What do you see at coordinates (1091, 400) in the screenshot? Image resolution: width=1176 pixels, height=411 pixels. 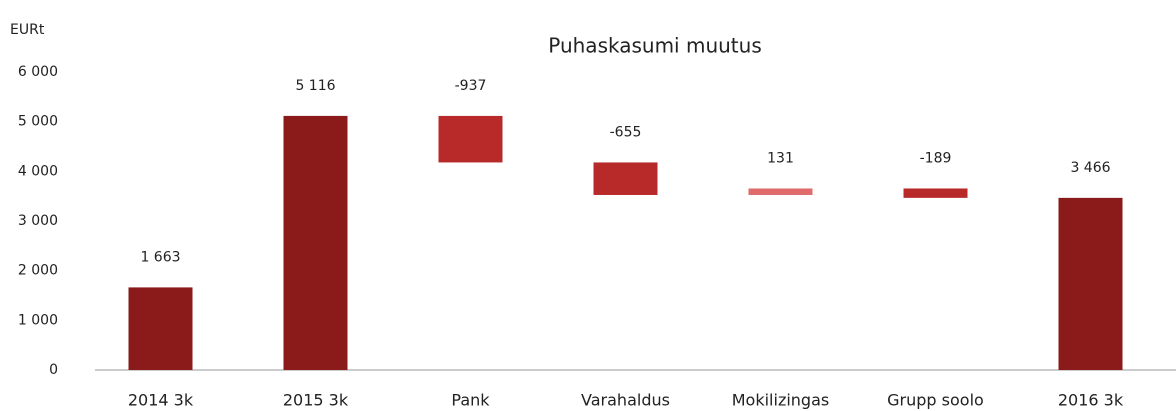 I see `x-tick-label: 2016 3k` at bounding box center [1091, 400].